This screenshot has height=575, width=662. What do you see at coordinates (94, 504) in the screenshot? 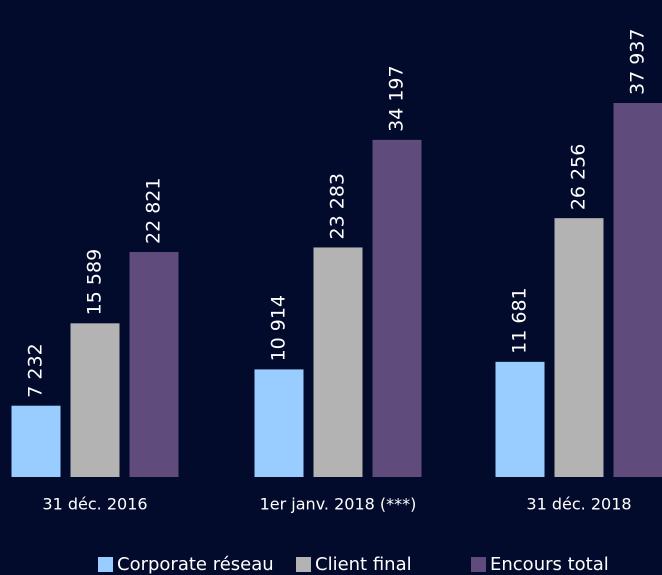
I see `x-tick-label: 31 déc. 2016` at bounding box center [94, 504].